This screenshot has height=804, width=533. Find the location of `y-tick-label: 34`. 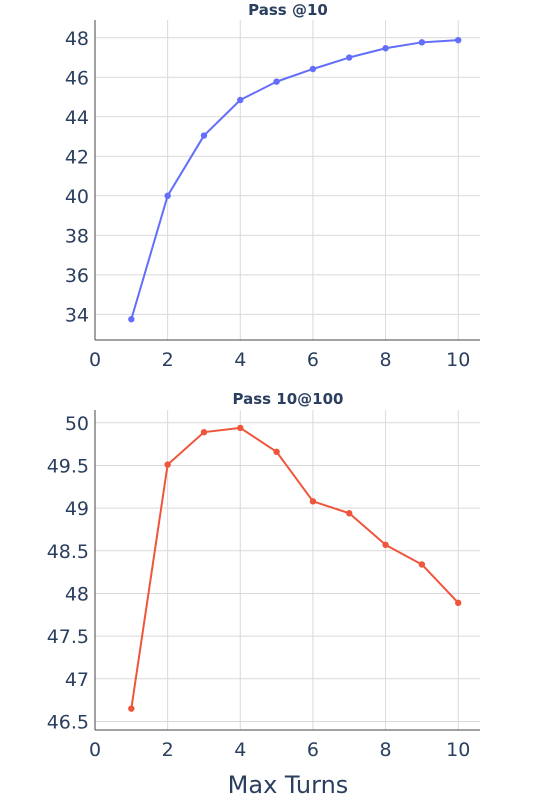

y-tick-label: 34 is located at coordinates (77, 315).